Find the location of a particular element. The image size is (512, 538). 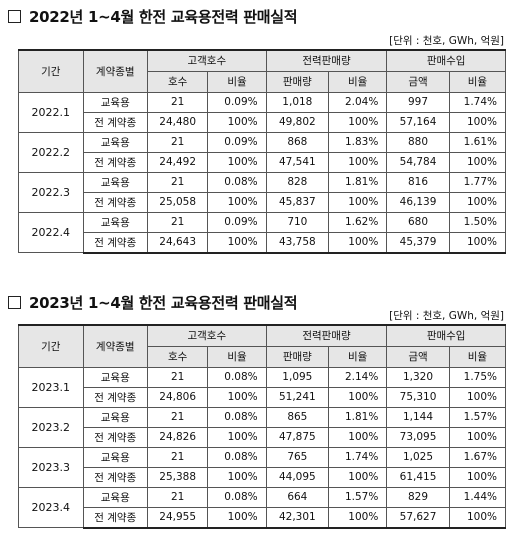

section-title-text: 2022년 1~4월 한전 교육용전력 판매실적 is located at coordinates (163, 17).